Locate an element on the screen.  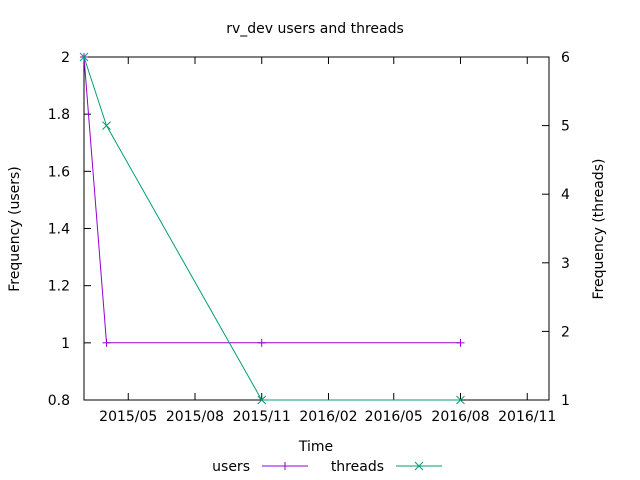
y2-tick-label: 4 is located at coordinates (565, 195).